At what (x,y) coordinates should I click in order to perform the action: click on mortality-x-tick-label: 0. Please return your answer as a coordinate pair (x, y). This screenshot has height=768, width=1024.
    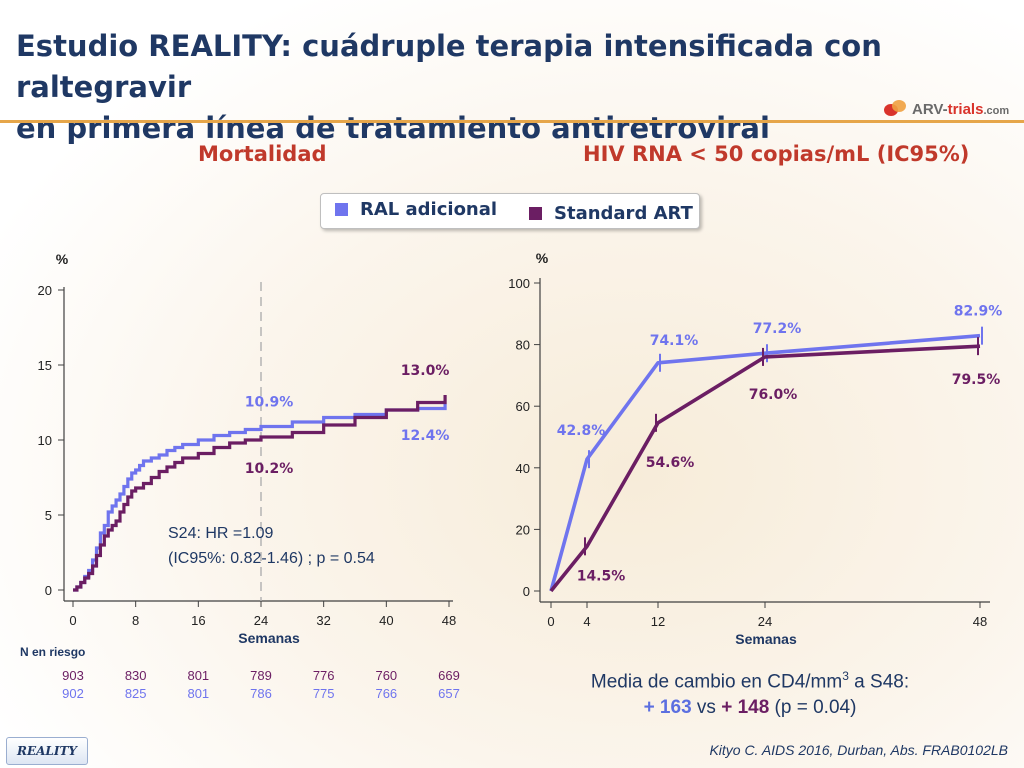
    Looking at the image, I should click on (72, 620).